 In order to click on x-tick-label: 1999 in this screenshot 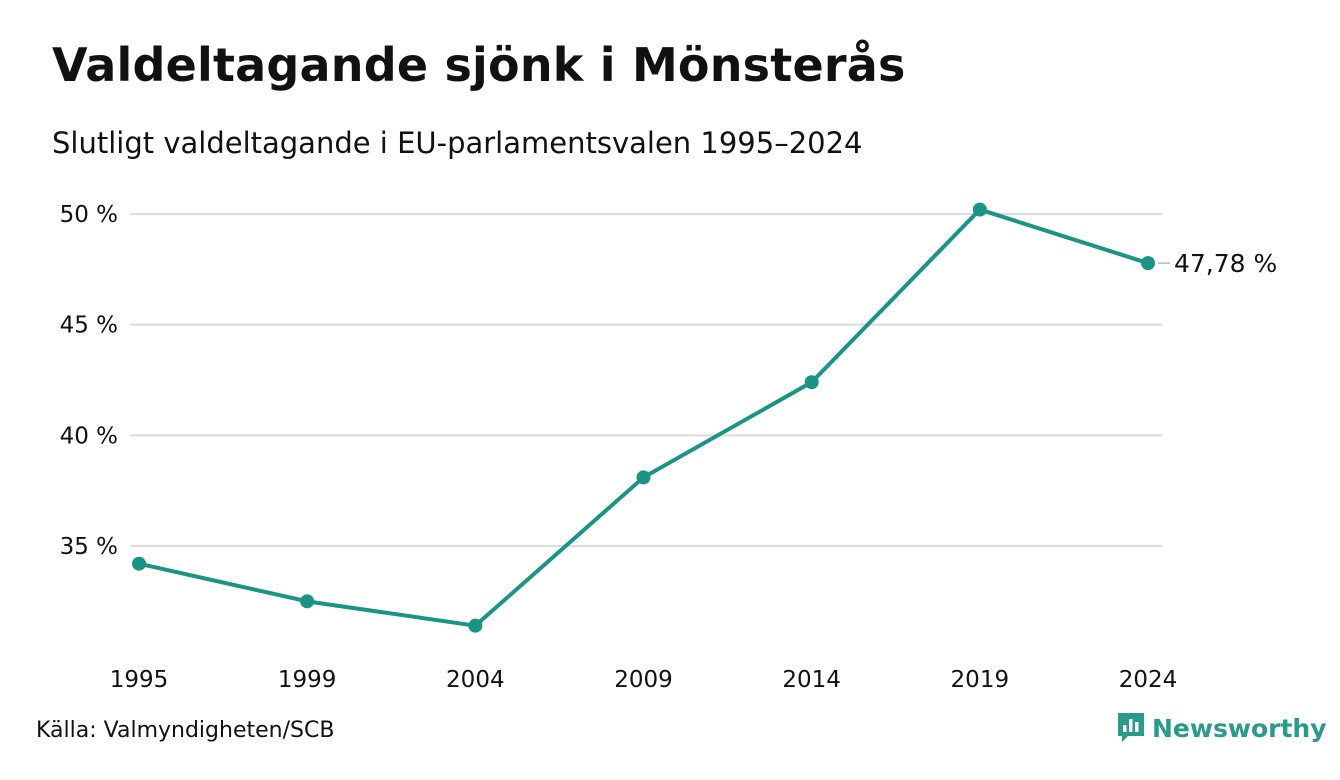, I will do `click(307, 680)`.